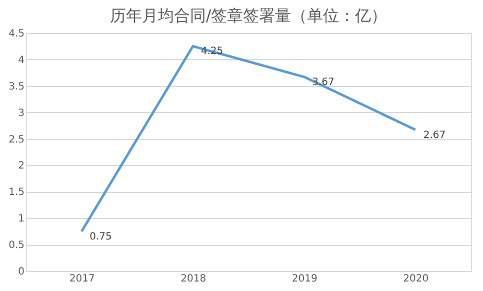 Image resolution: width=483 pixels, height=291 pixels. What do you see at coordinates (416, 279) in the screenshot?
I see `x-tick-label: 2020` at bounding box center [416, 279].